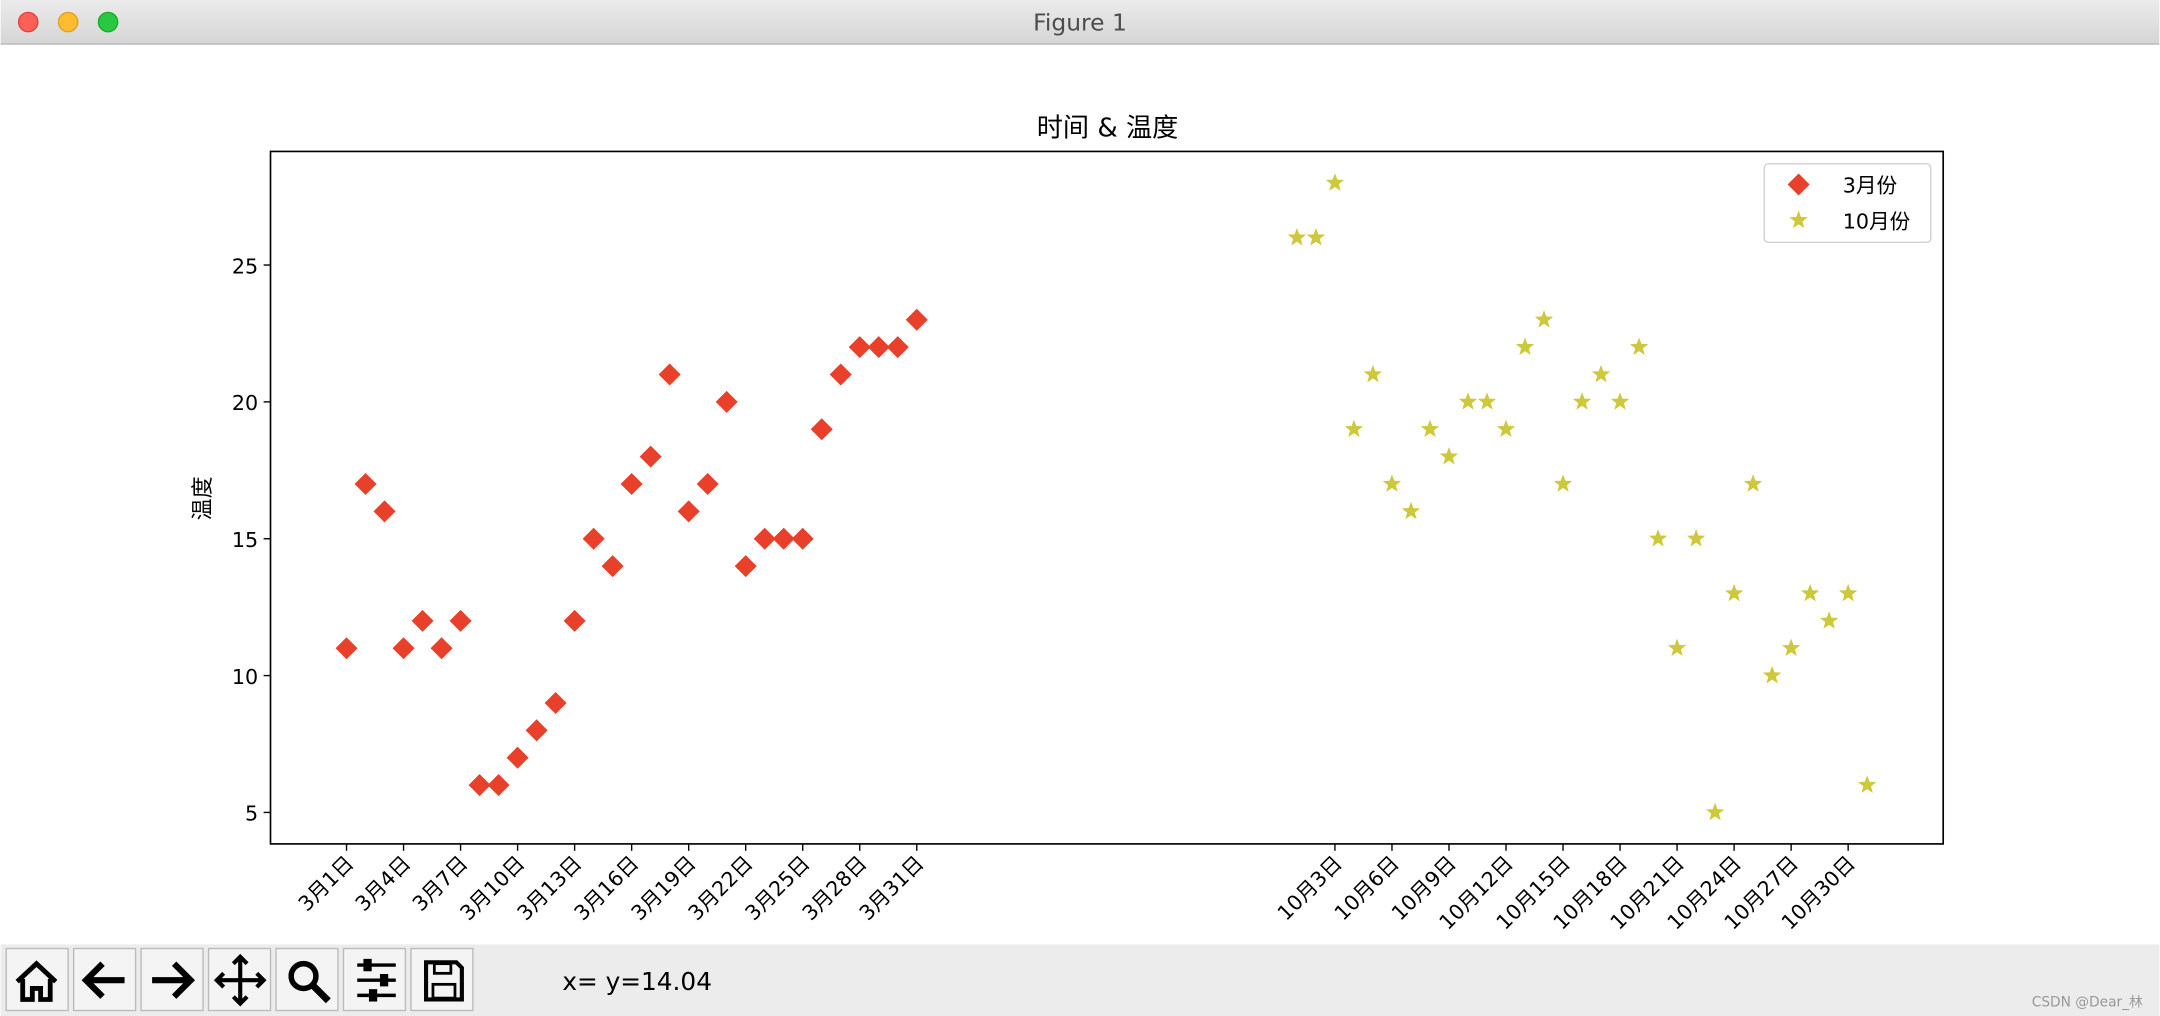  What do you see at coordinates (2087, 1002) in the screenshot?
I see `watermark: CSDN @Dear_林` at bounding box center [2087, 1002].